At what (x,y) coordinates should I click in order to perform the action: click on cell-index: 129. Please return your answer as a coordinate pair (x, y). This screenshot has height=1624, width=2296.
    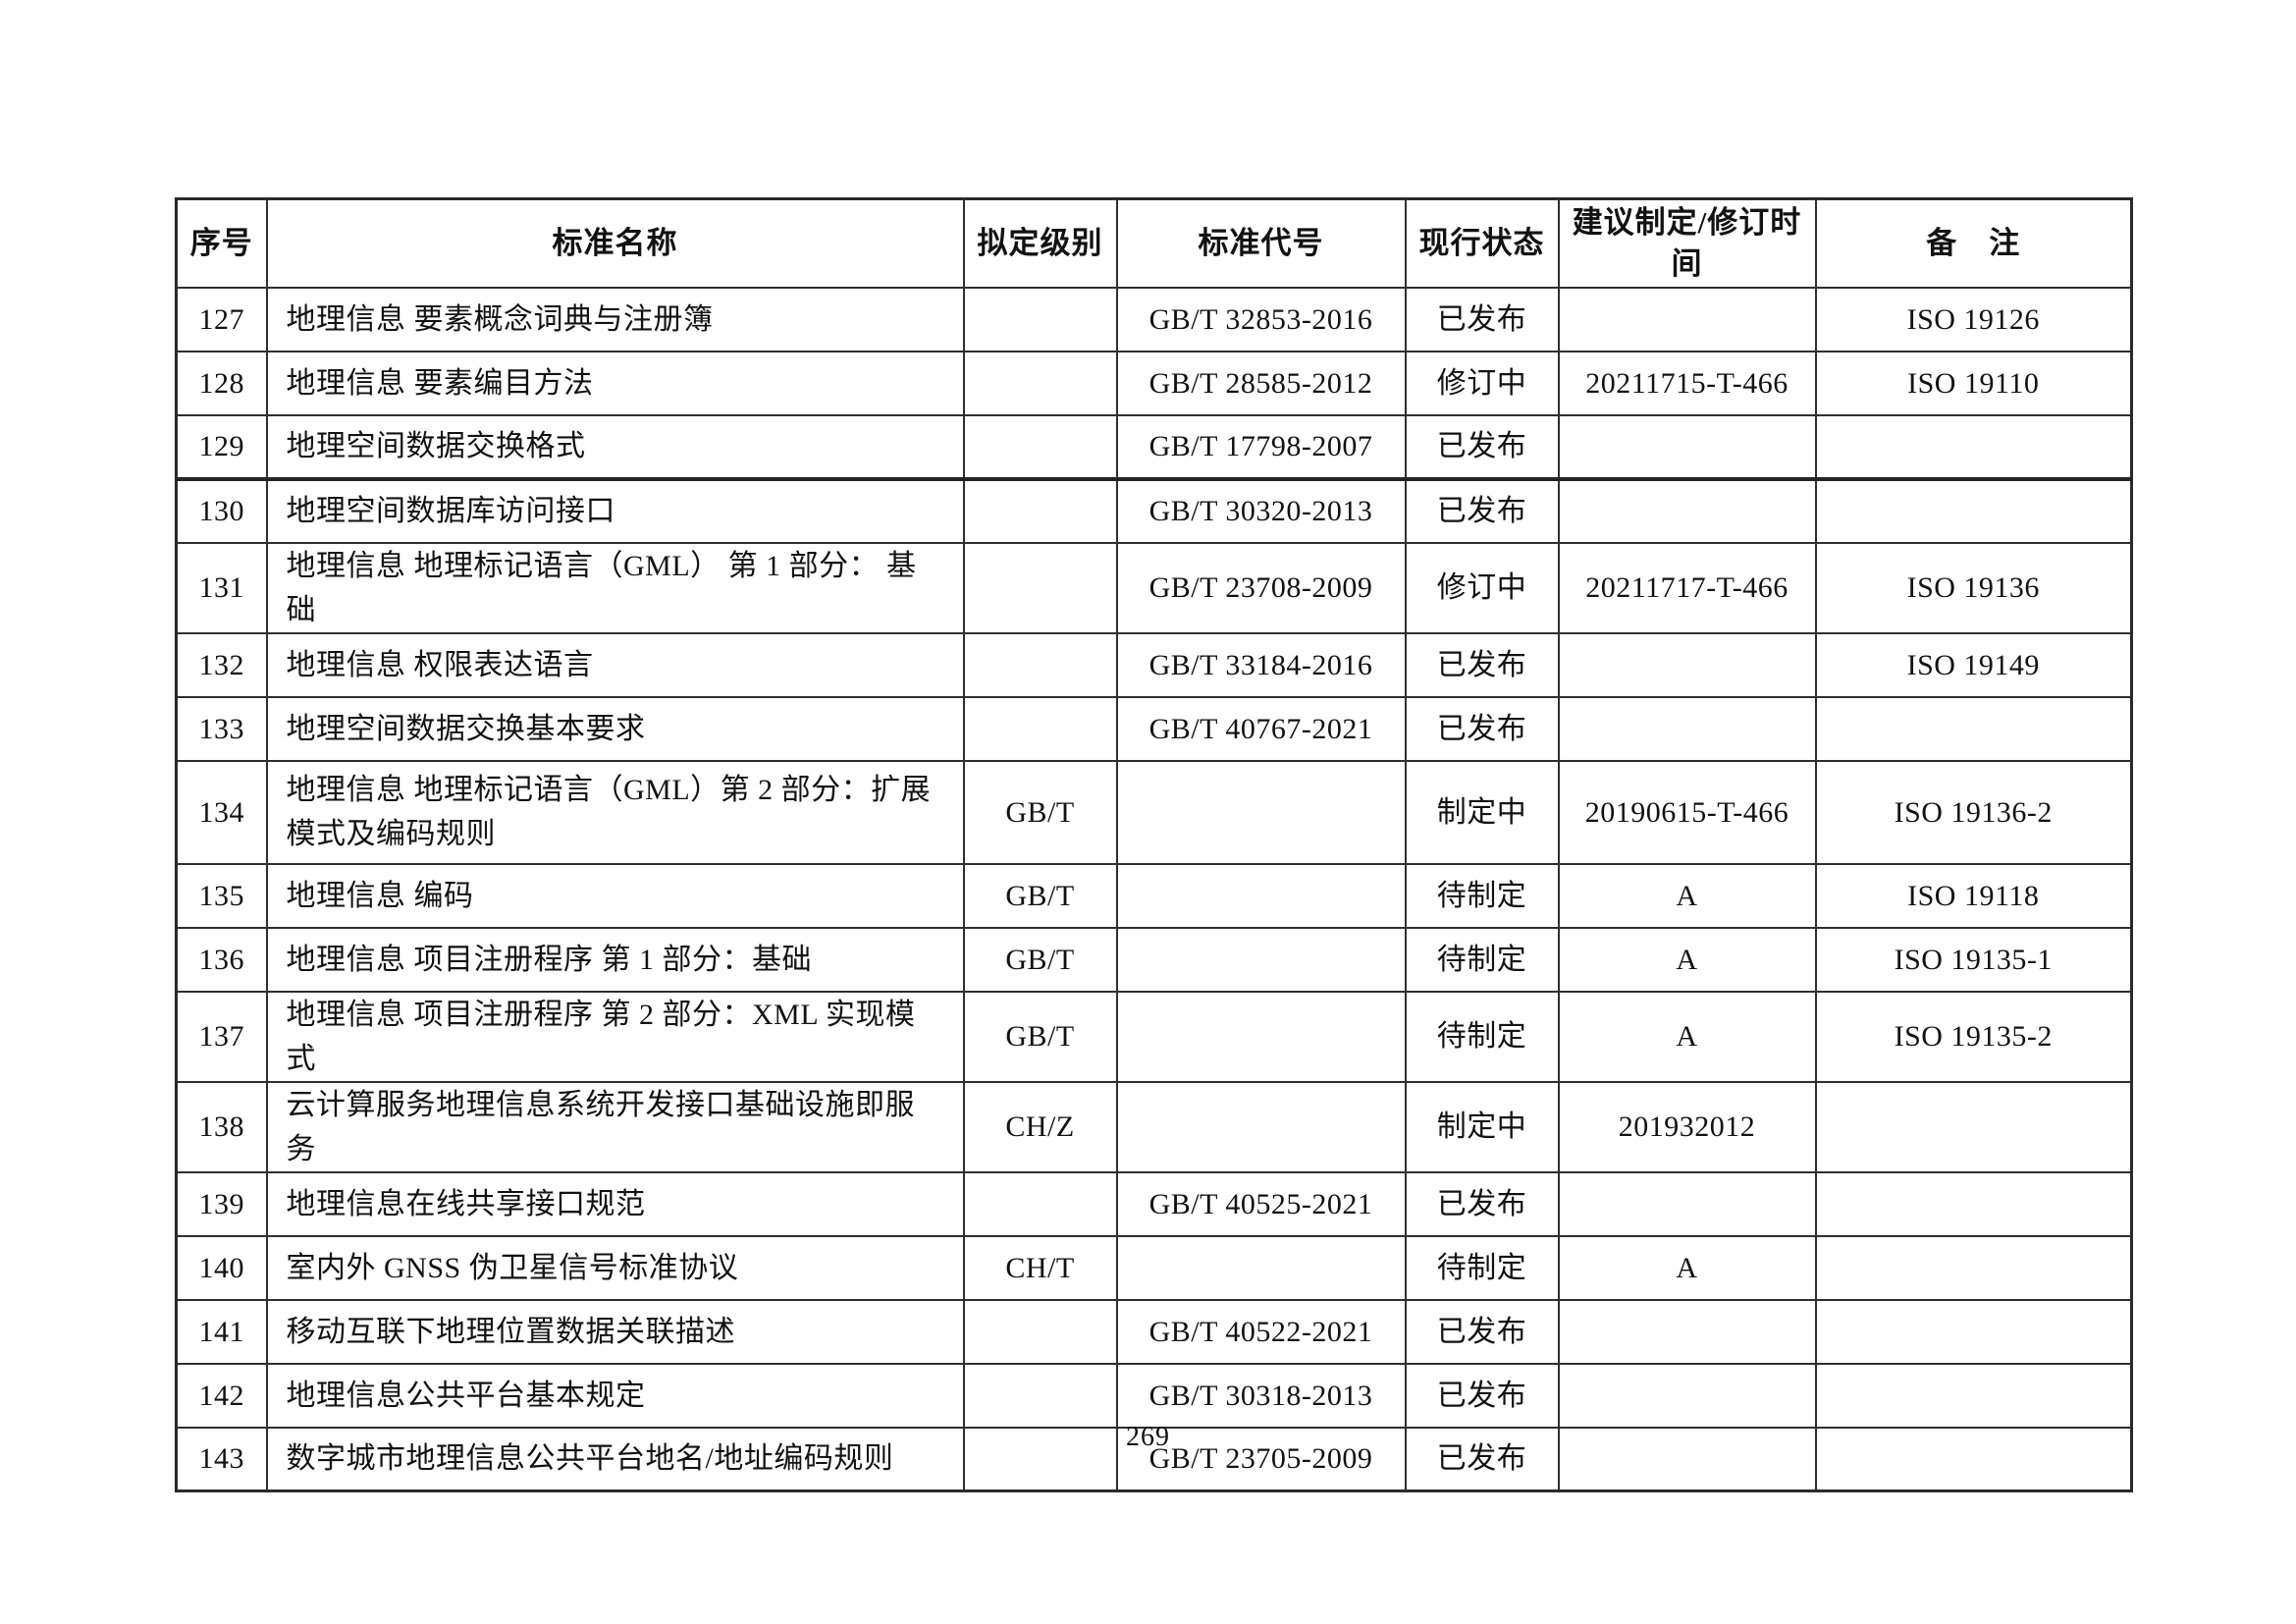
    Looking at the image, I should click on (221, 446).